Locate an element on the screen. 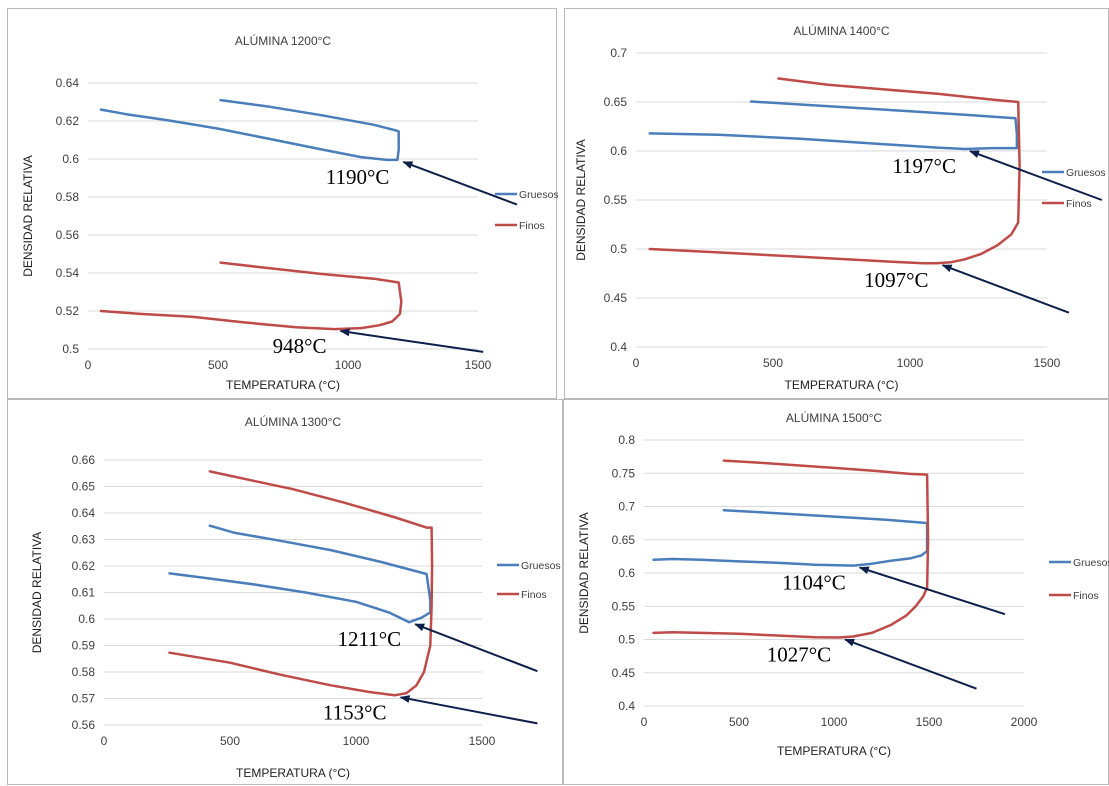 The width and height of the screenshot is (1109, 786). chart-title: ALÚMINA 1300°C is located at coordinates (293, 421).